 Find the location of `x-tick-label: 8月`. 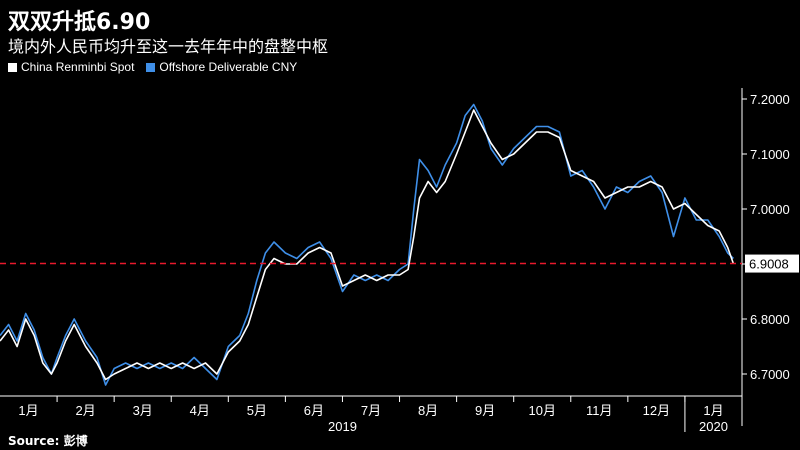

x-tick-label: 8月 is located at coordinates (428, 410).